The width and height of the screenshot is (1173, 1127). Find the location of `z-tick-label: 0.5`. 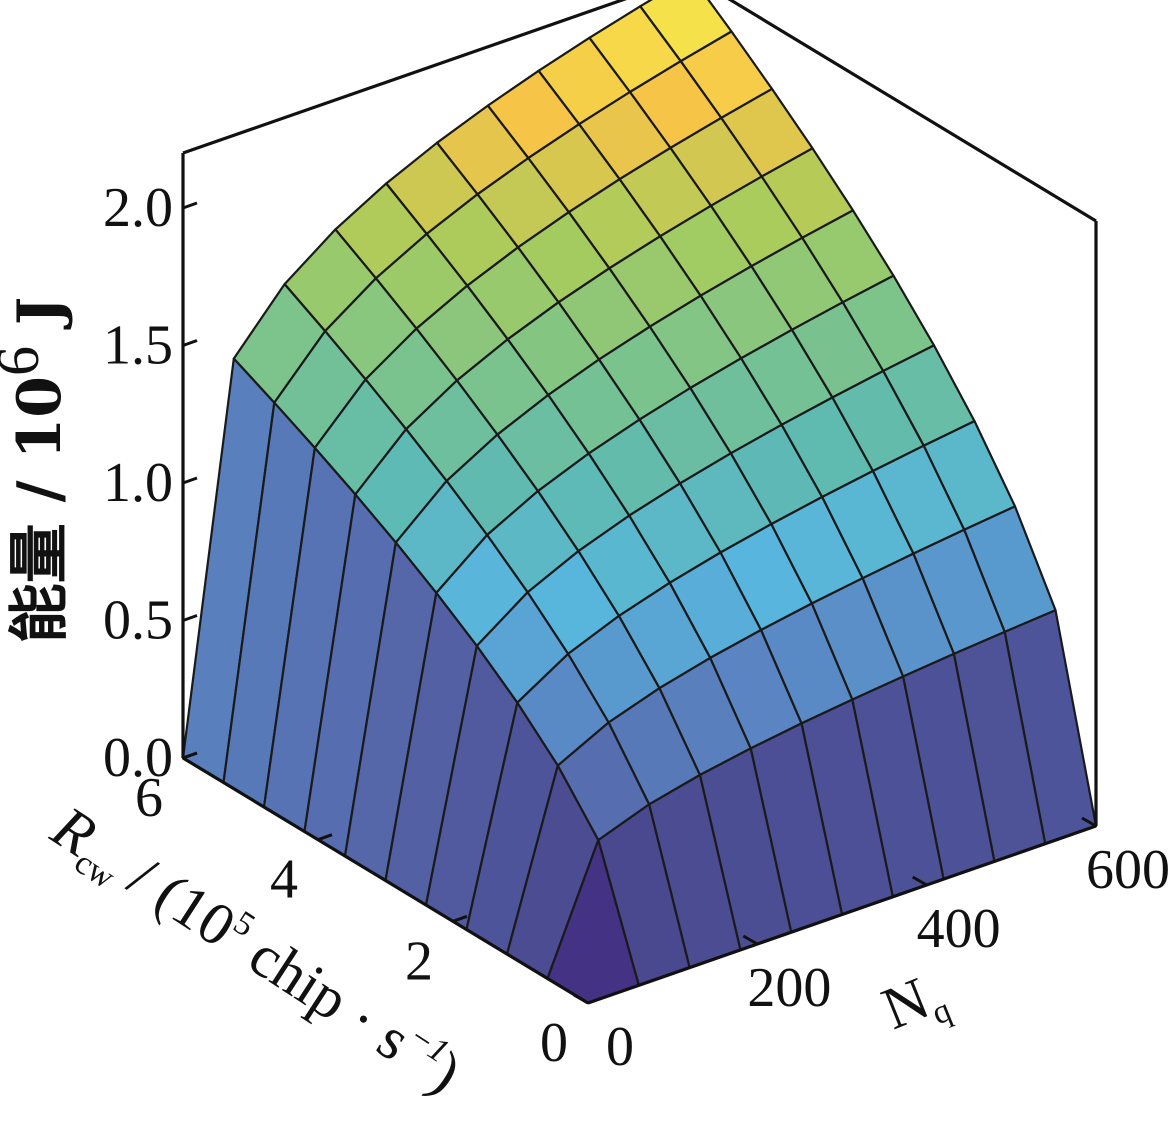

z-tick-label: 0.5 is located at coordinates (138, 621).